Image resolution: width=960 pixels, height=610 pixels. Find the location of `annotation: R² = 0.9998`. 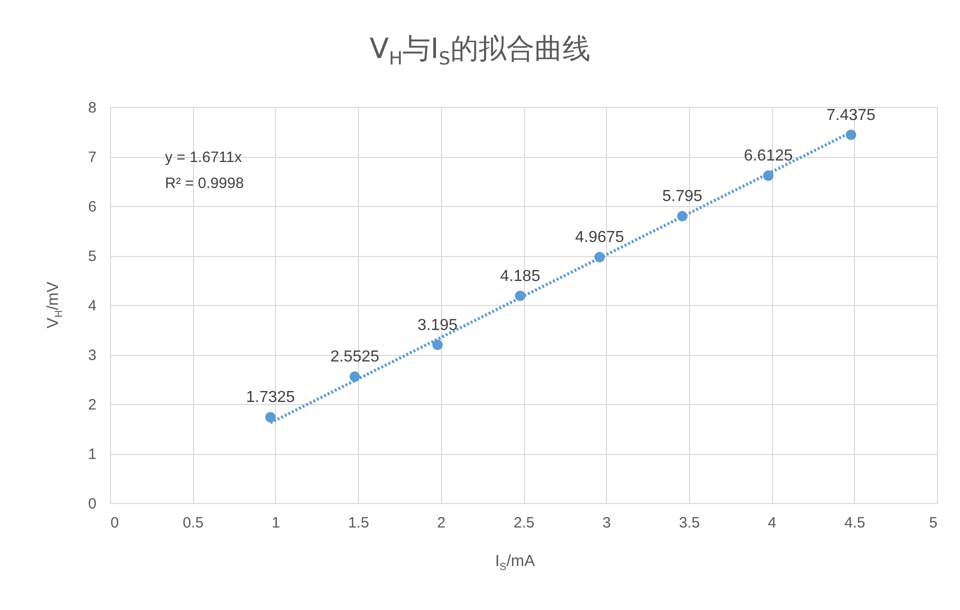

annotation: R² = 0.9998 is located at coordinates (204, 183).